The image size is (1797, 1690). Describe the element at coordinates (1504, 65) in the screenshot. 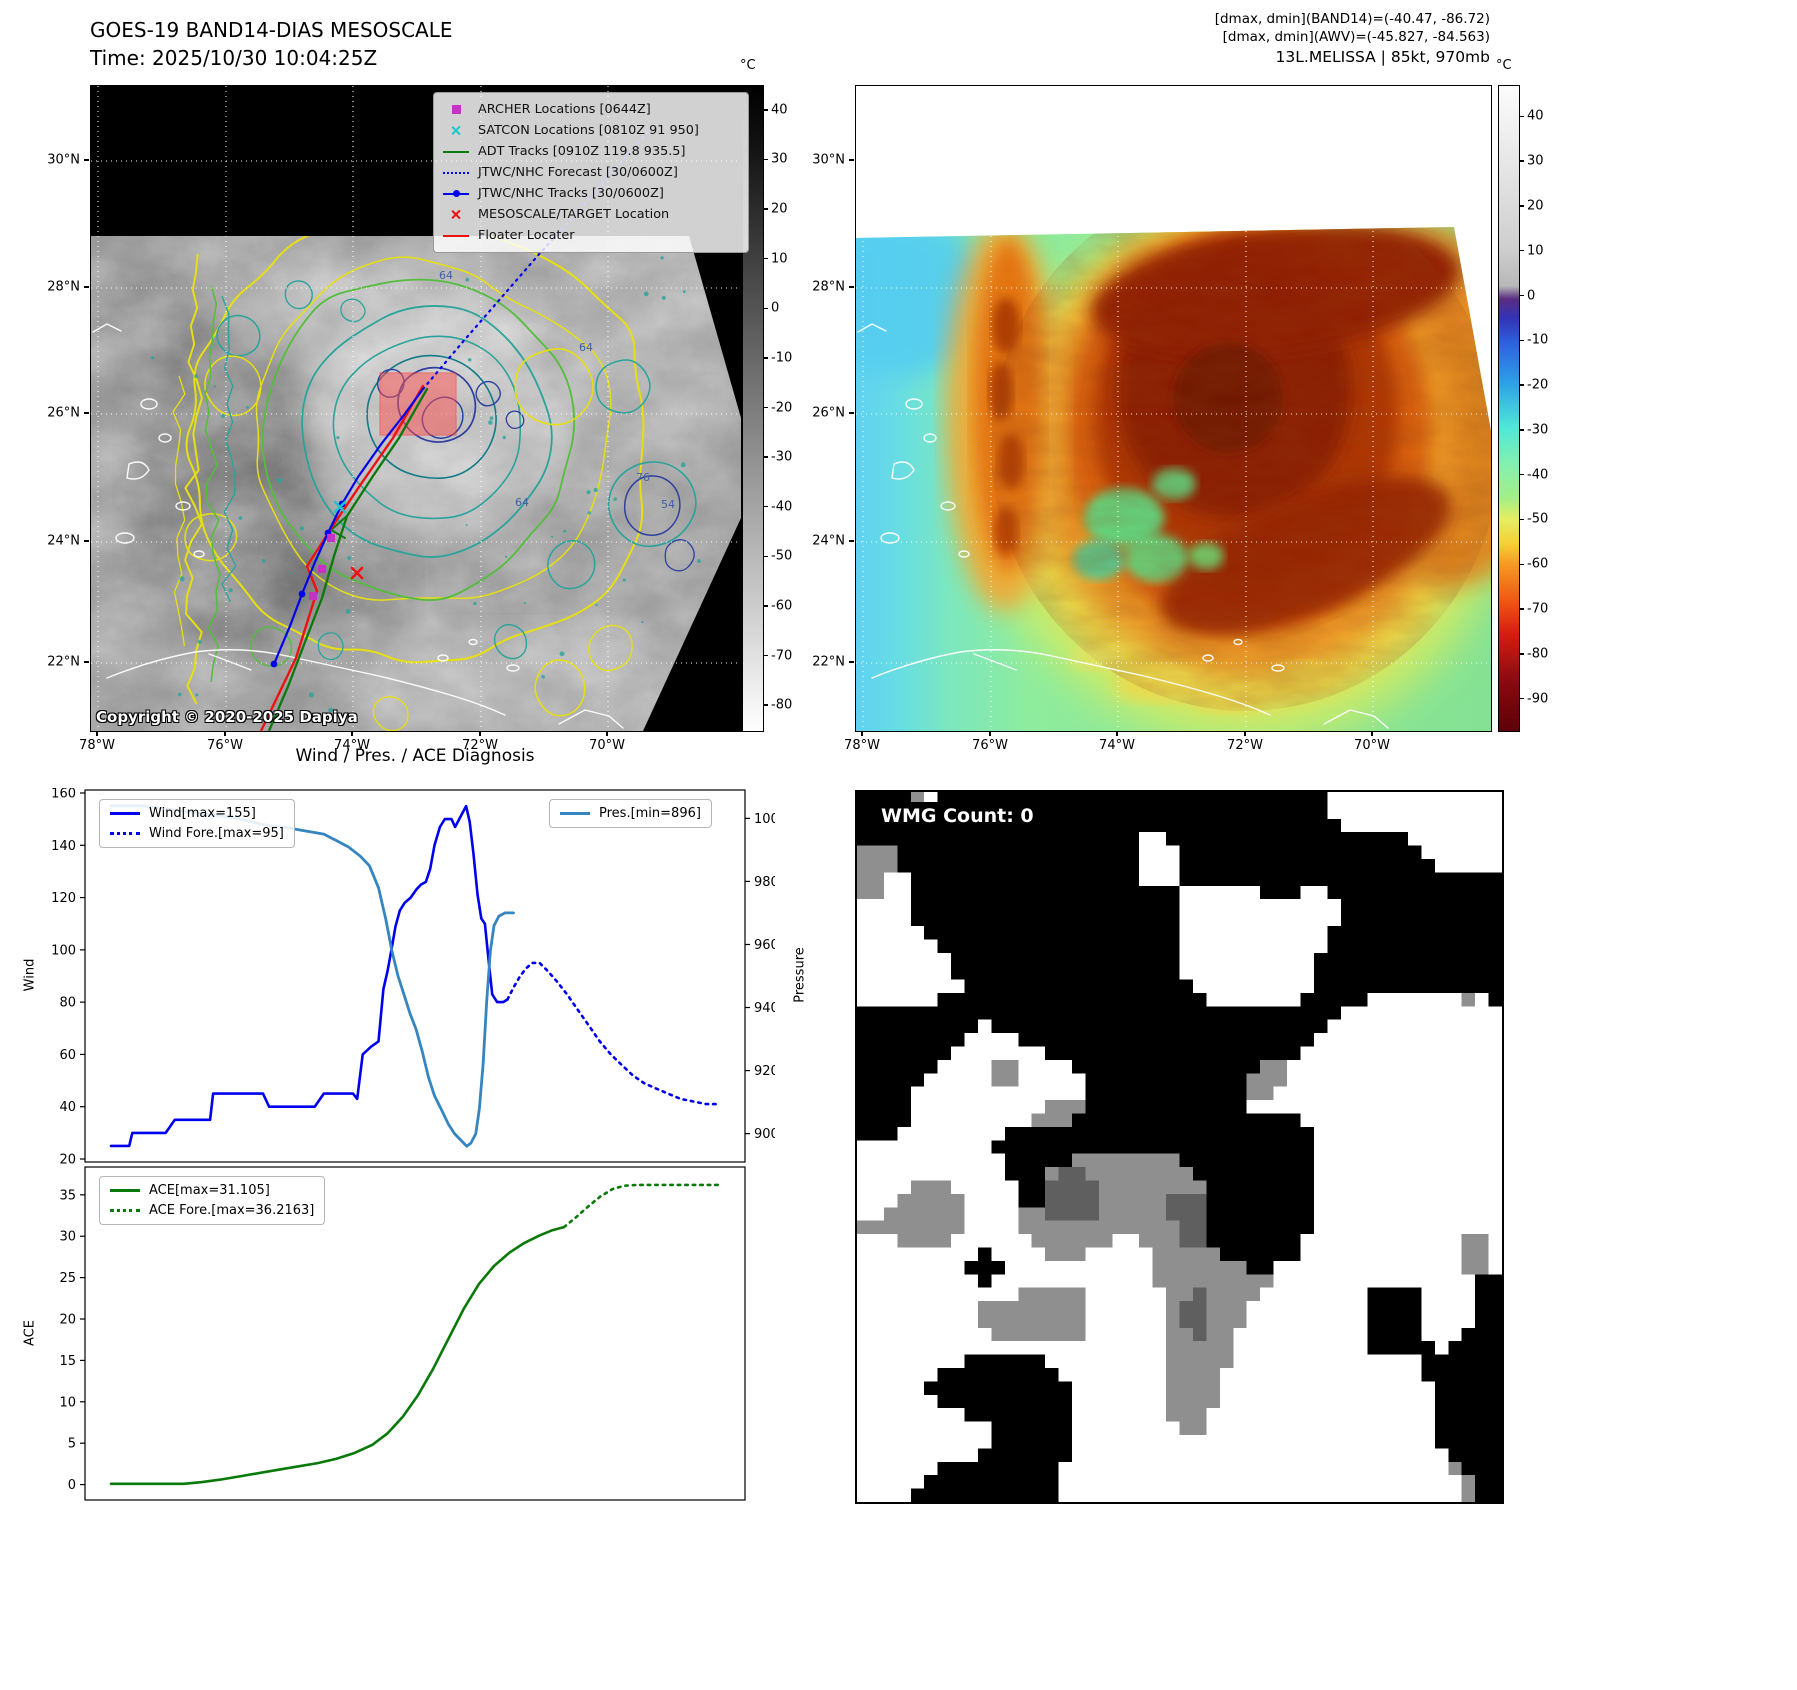

I see `awv-colorbar-unit: °C` at that location.